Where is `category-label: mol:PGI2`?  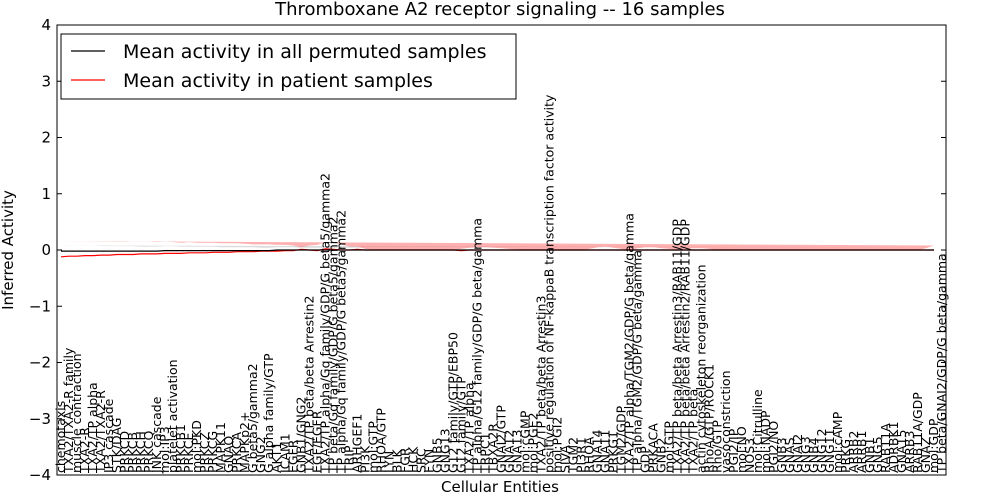
category-label: mol:PGI2 is located at coordinates (557, 445).